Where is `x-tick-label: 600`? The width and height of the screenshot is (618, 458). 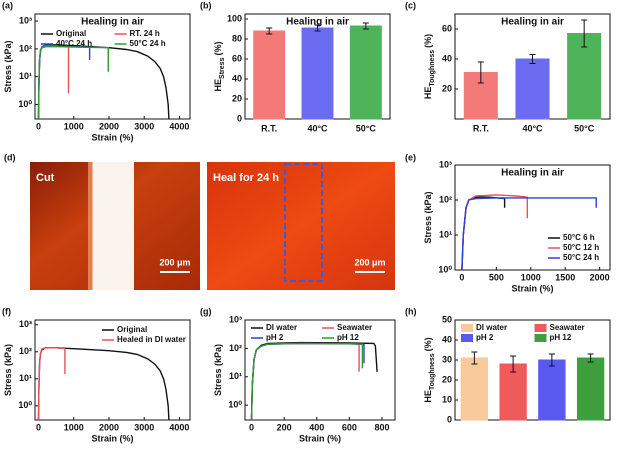 x-tick-label: 600 is located at coordinates (349, 427).